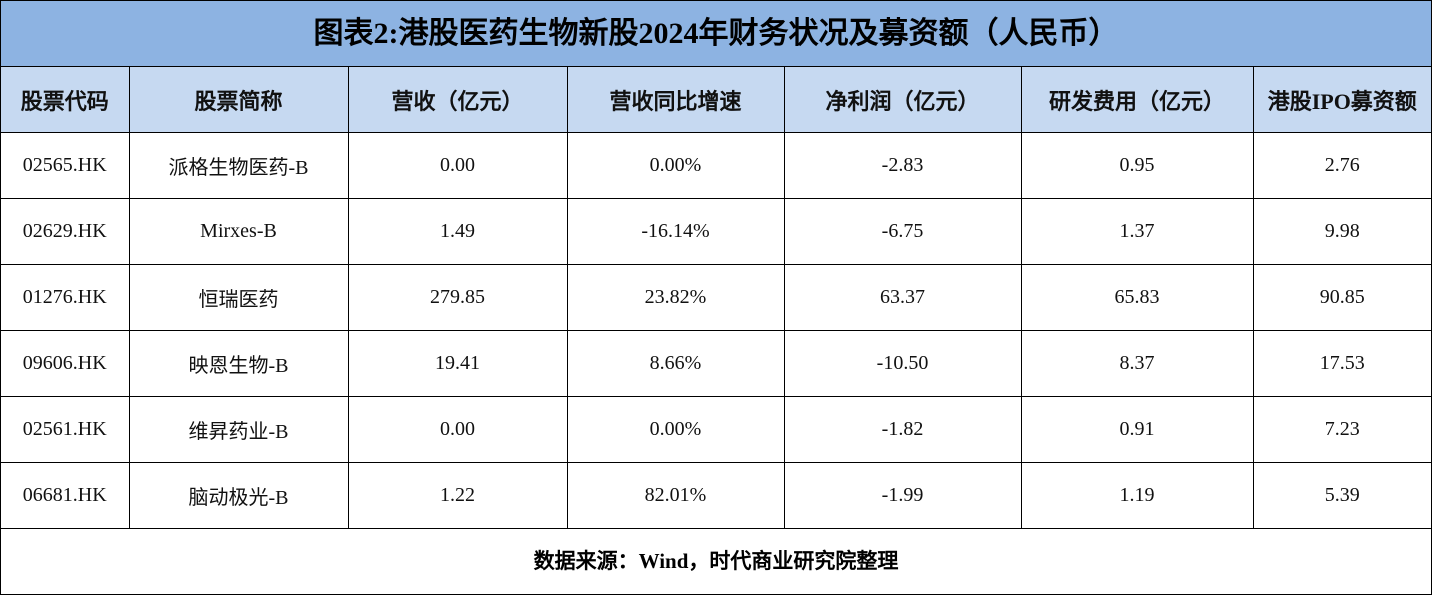 The image size is (1432, 595). Describe the element at coordinates (902, 429) in the screenshot. I see `table-cell: -1.82` at that location.